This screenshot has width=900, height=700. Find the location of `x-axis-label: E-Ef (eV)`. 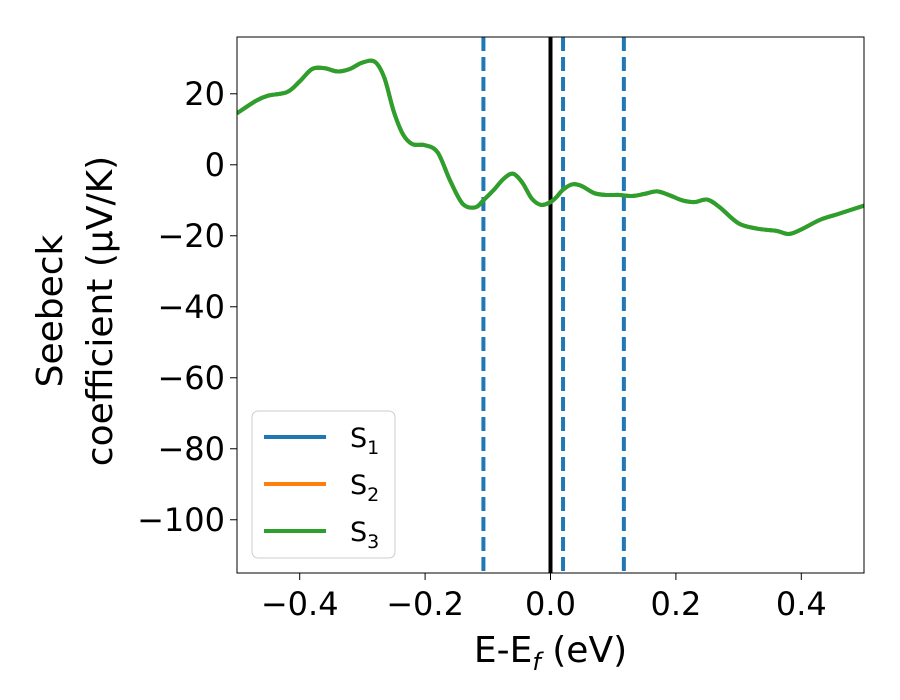

x-axis-label: E-Ef (eV) is located at coordinates (550, 653).